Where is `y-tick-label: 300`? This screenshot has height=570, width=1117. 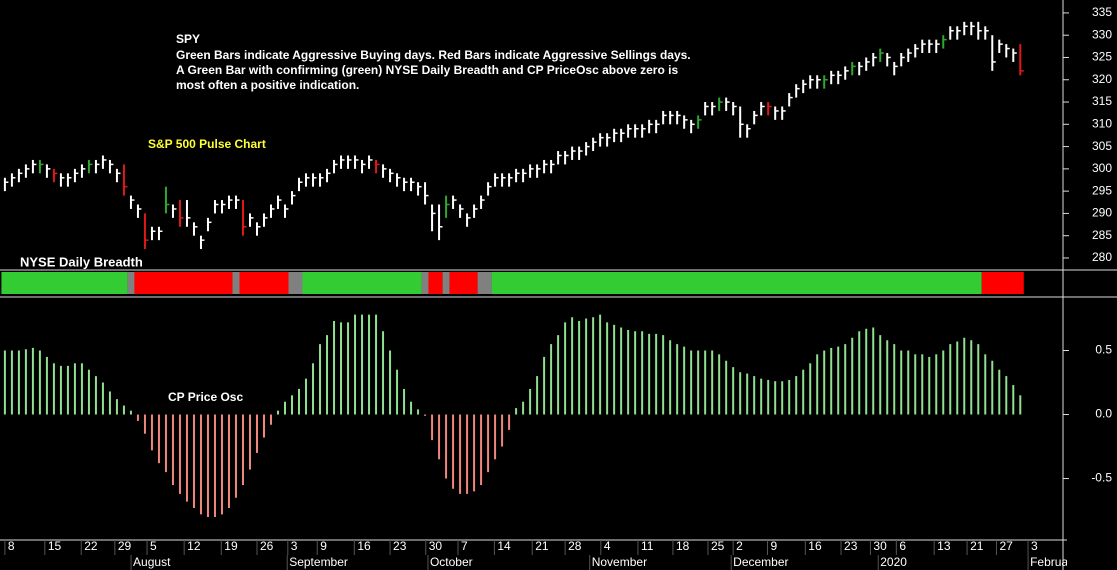
y-tick-label: 300 is located at coordinates (1102, 168).